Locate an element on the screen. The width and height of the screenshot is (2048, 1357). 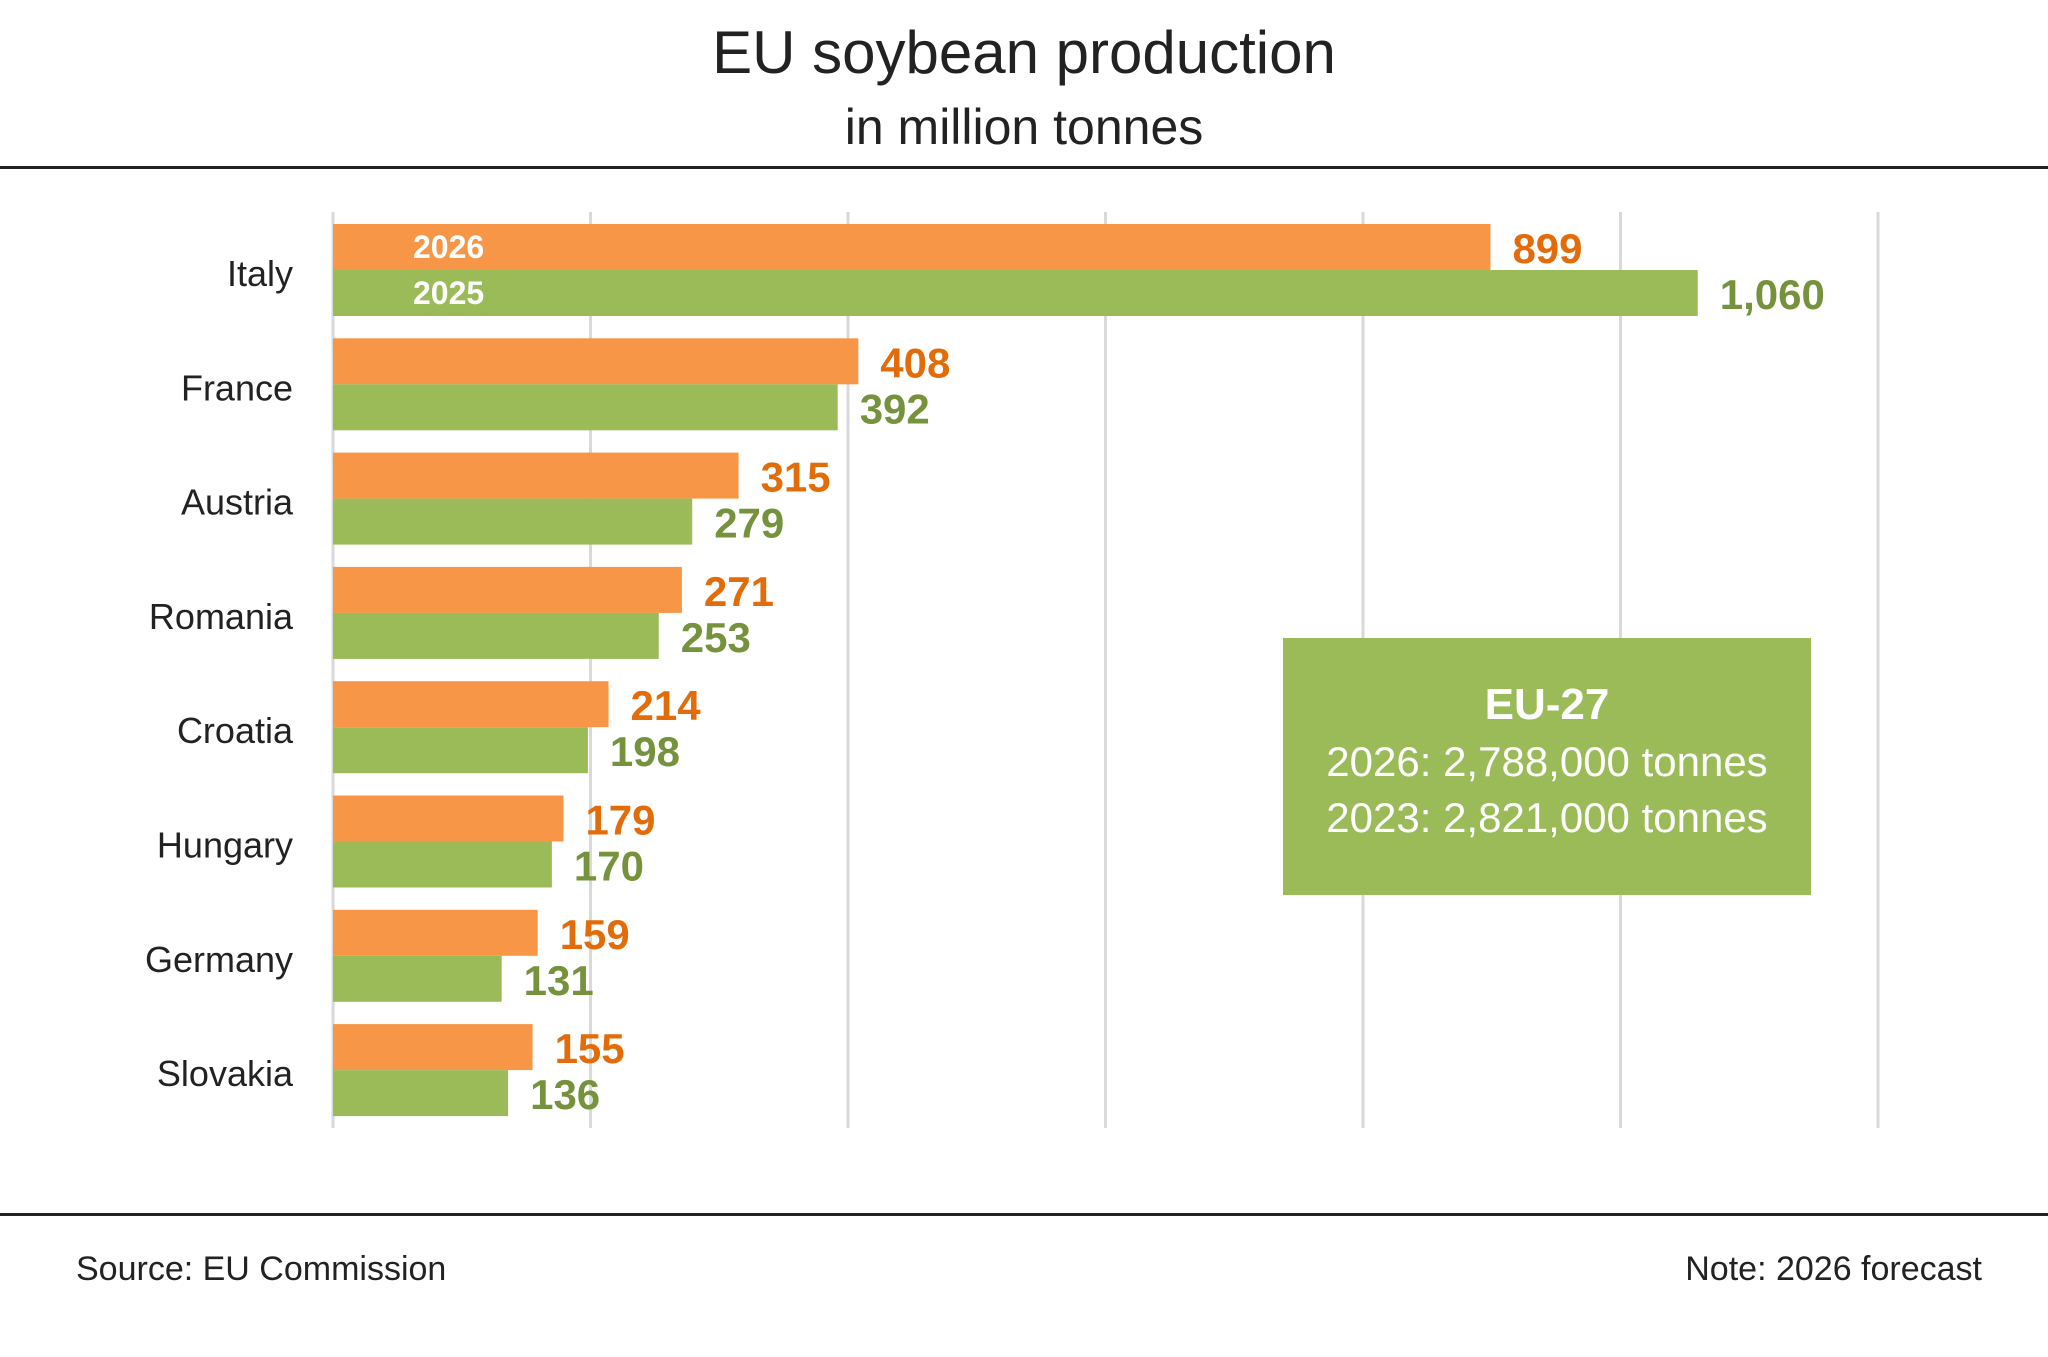
eu-box-line-2026: 2026: 2,788,000 tonnes is located at coordinates (1547, 761).